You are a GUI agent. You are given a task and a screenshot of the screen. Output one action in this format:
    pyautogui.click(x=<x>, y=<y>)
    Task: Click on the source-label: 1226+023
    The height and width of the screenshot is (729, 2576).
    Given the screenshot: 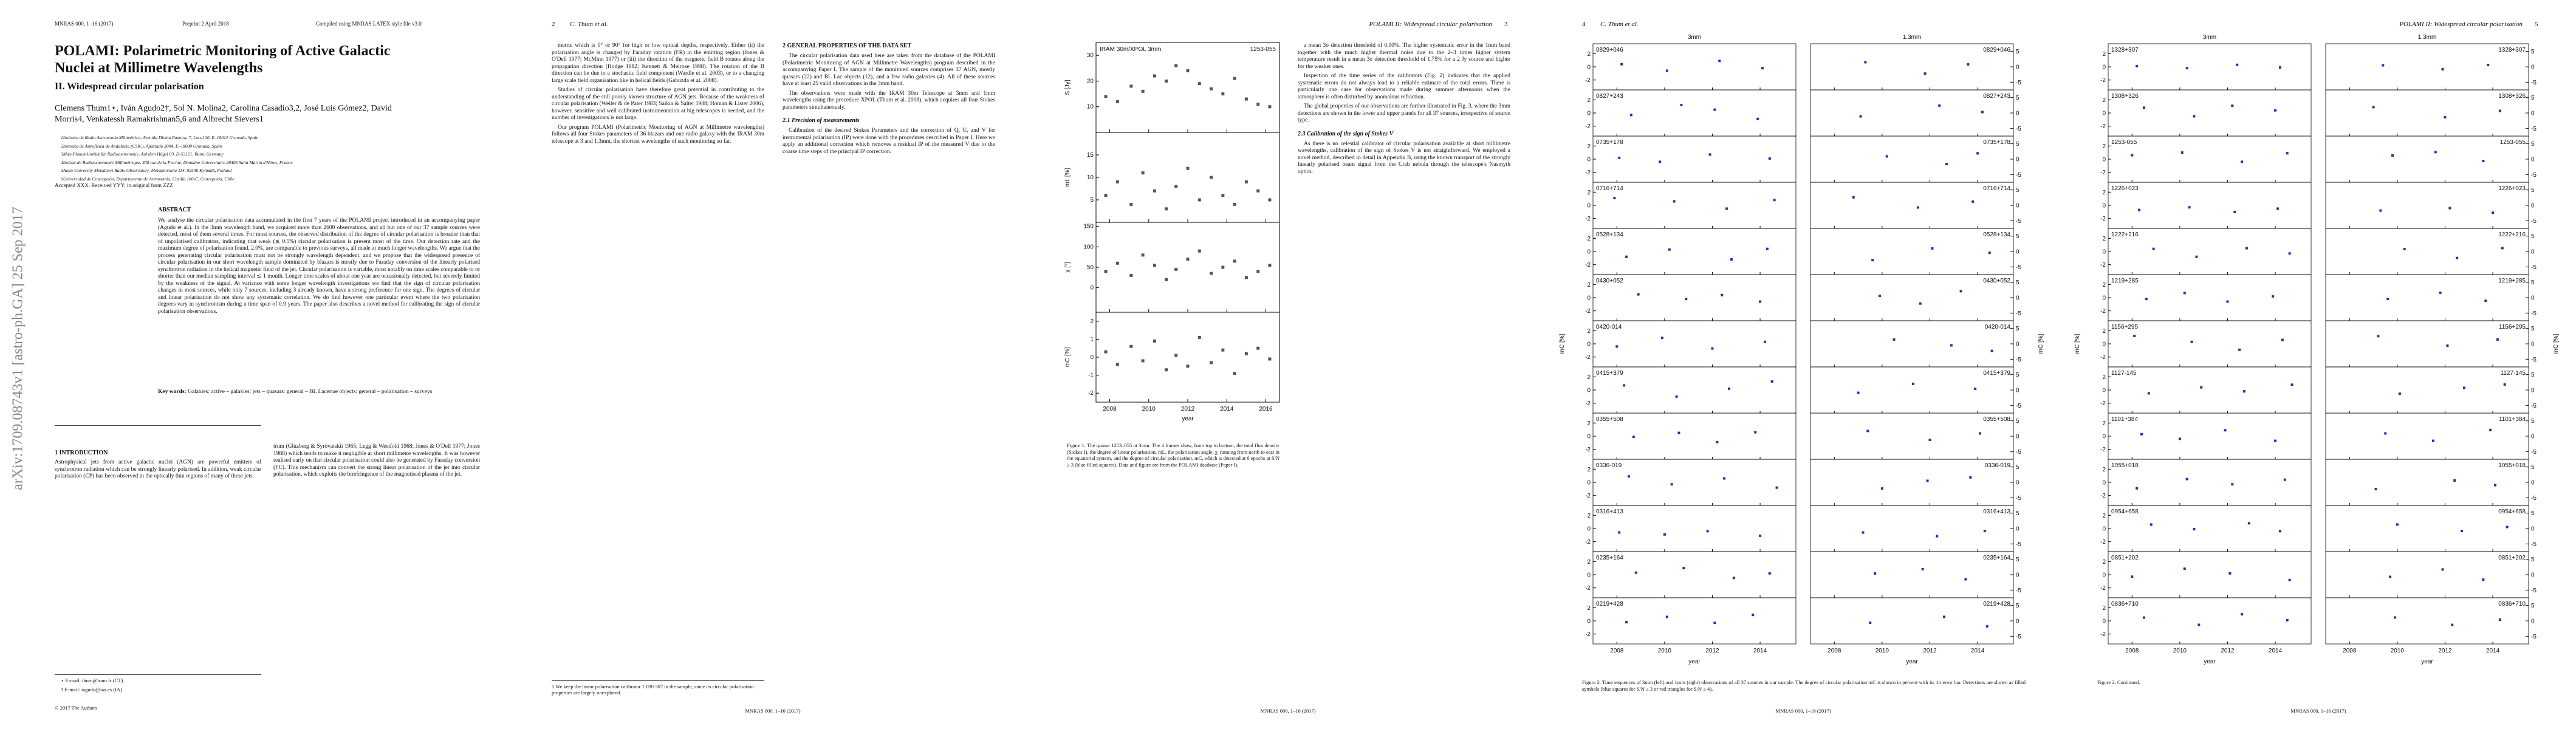 What is the action you would take?
    pyautogui.click(x=2125, y=188)
    